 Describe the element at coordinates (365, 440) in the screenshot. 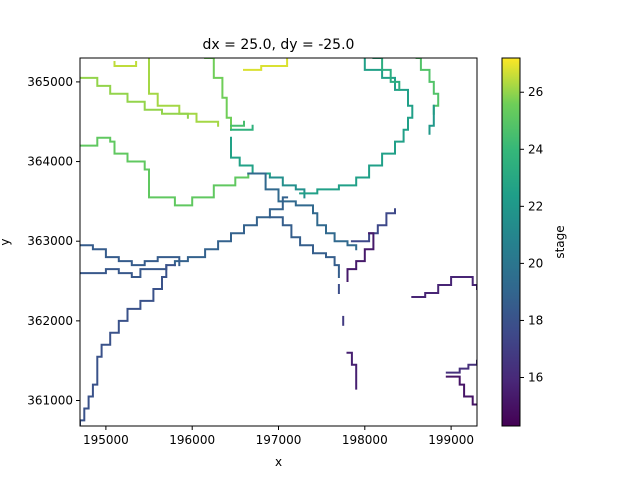

I see `x-tick-label: 198000` at that location.